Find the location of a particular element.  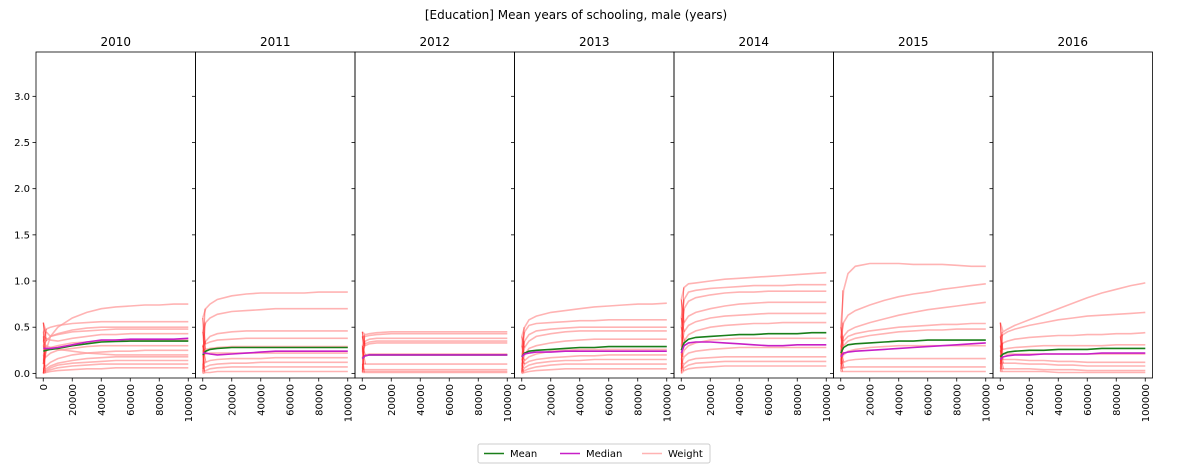

panel-2016: 2016 0 20000 40000 60000 80000 100000 is located at coordinates (1071, 228).